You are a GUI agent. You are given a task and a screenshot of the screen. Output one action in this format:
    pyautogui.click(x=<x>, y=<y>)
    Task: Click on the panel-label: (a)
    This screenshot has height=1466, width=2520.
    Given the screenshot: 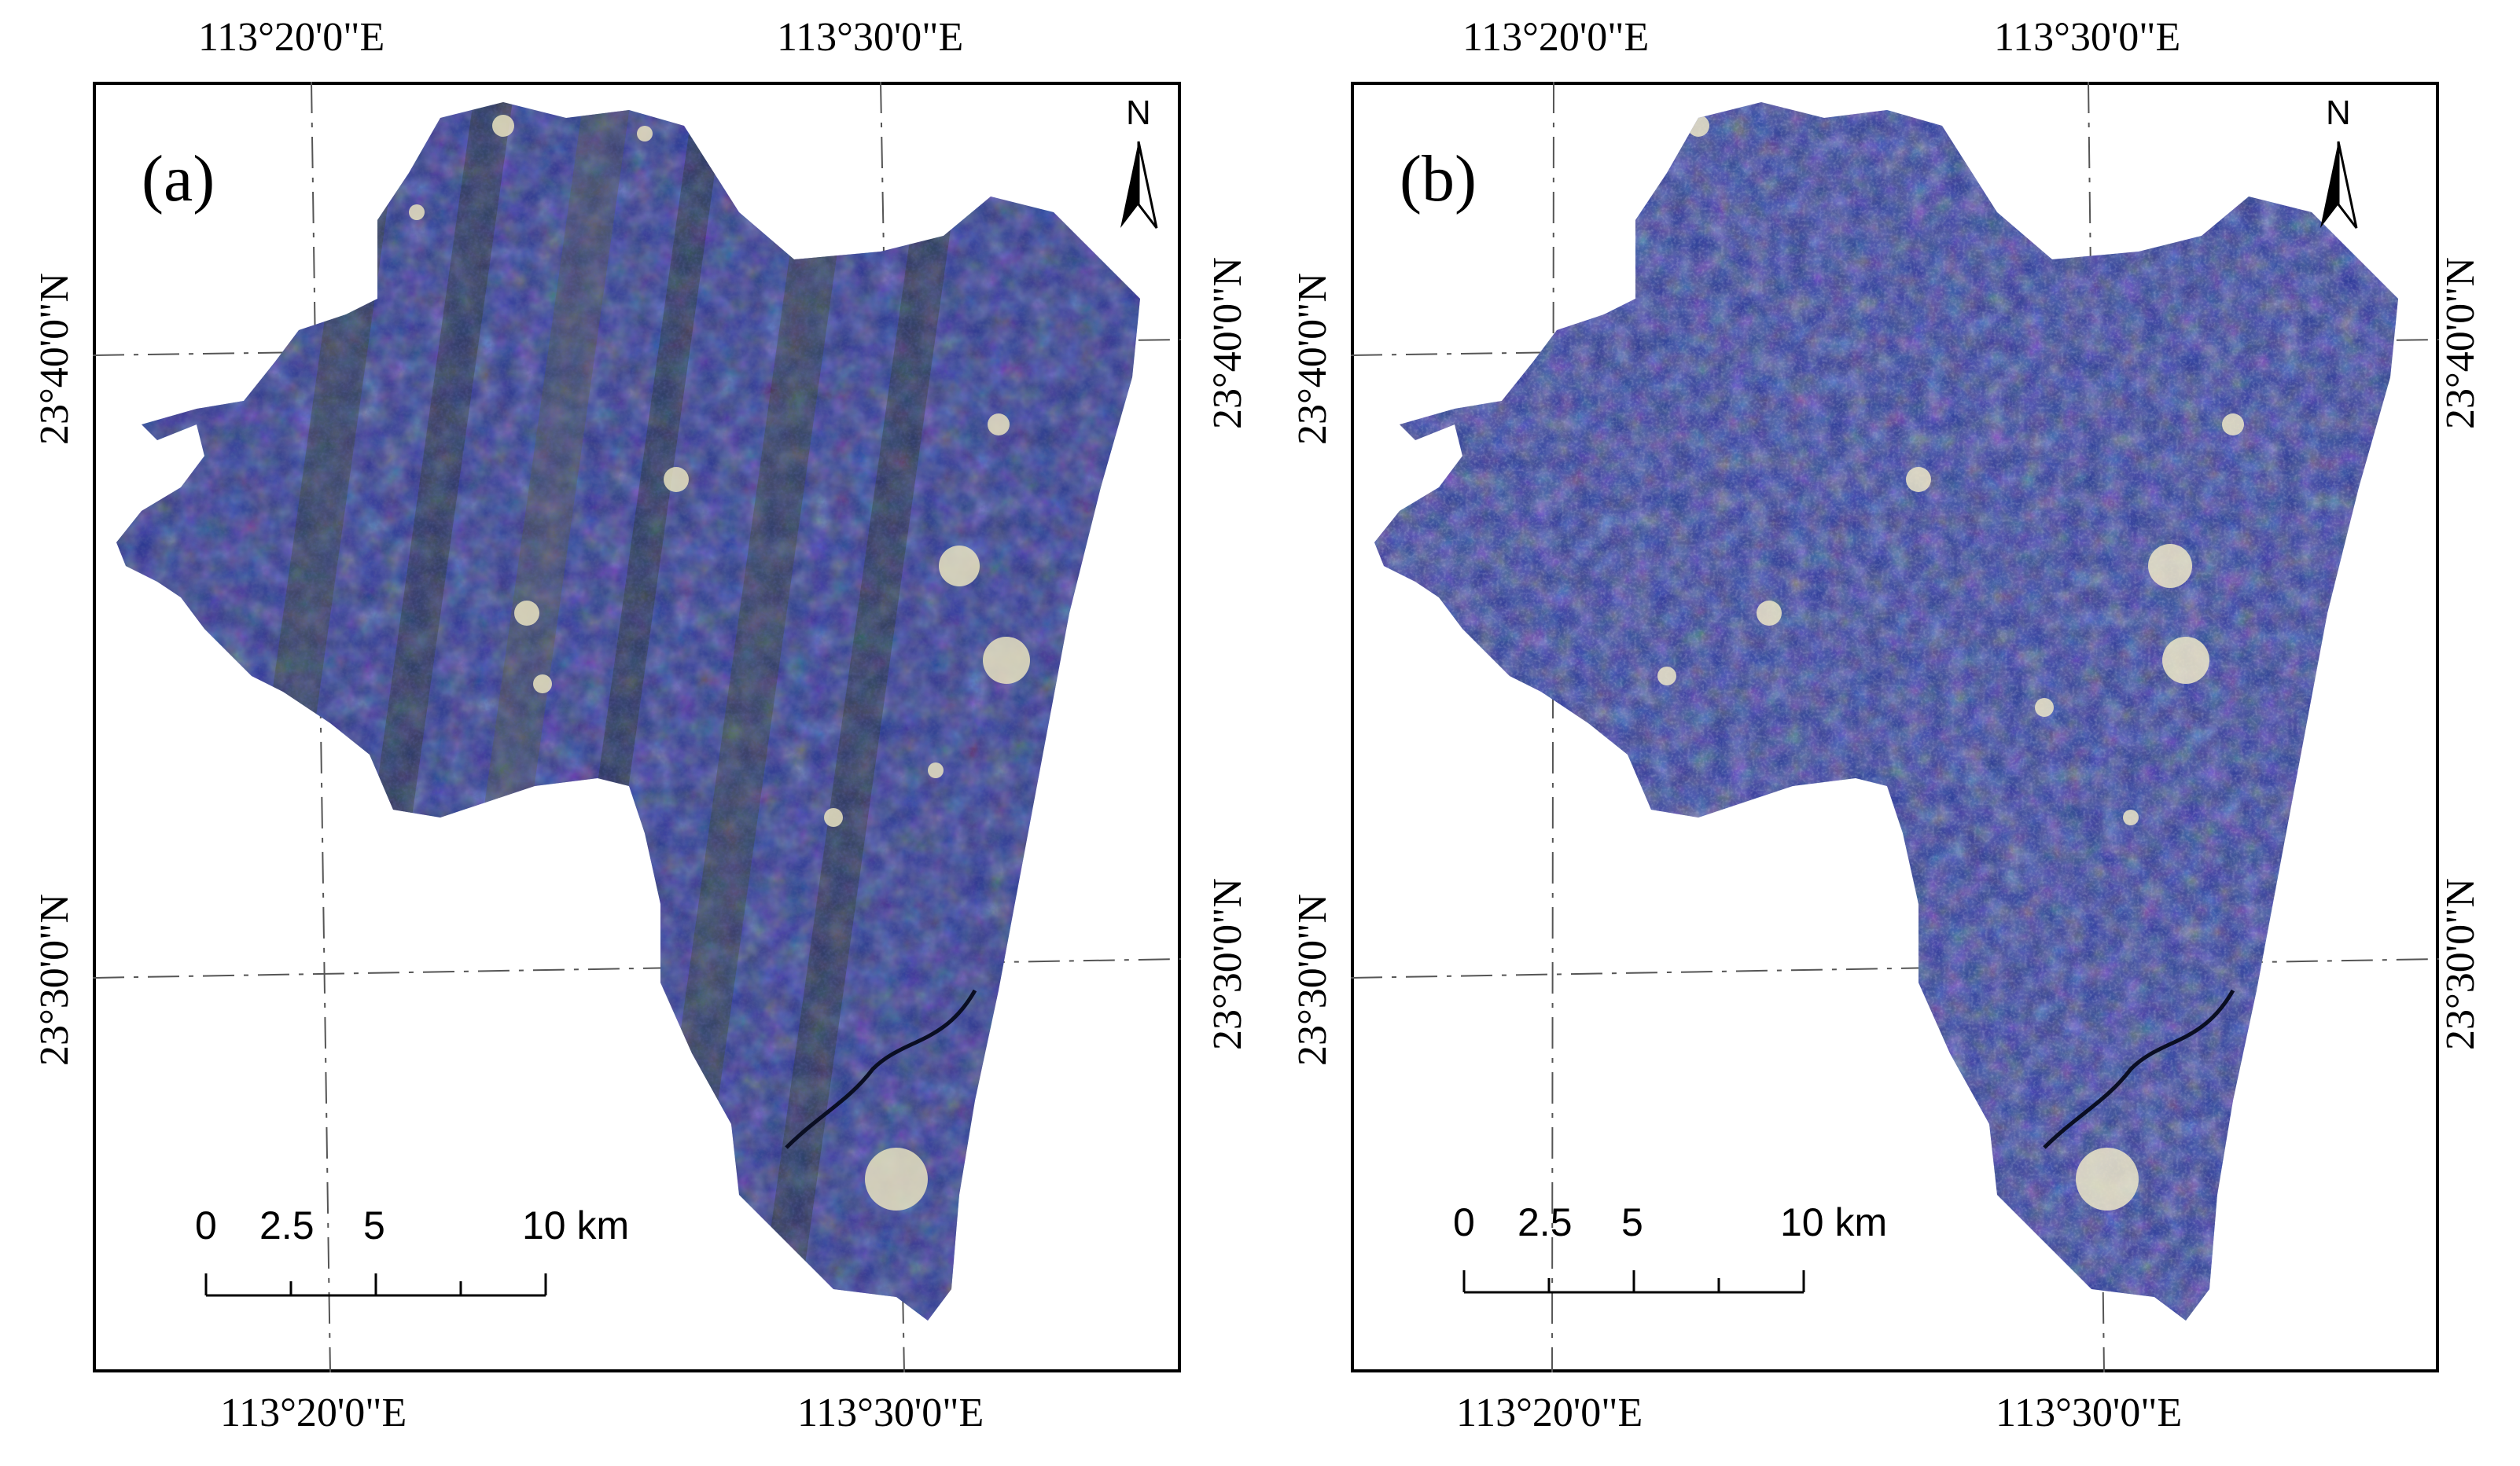 What is the action you would take?
    pyautogui.click(x=178, y=178)
    